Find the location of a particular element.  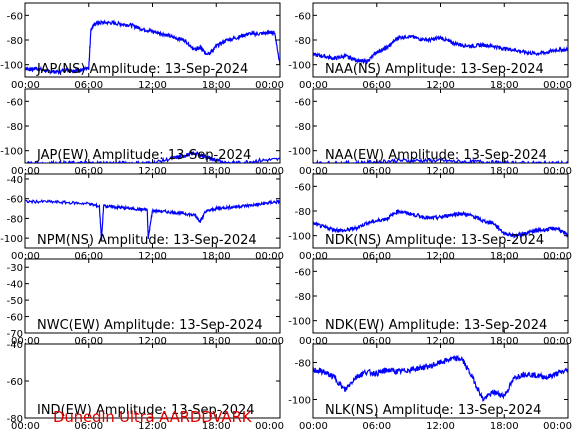

y-tick-label: -50 is located at coordinates (15, 301).